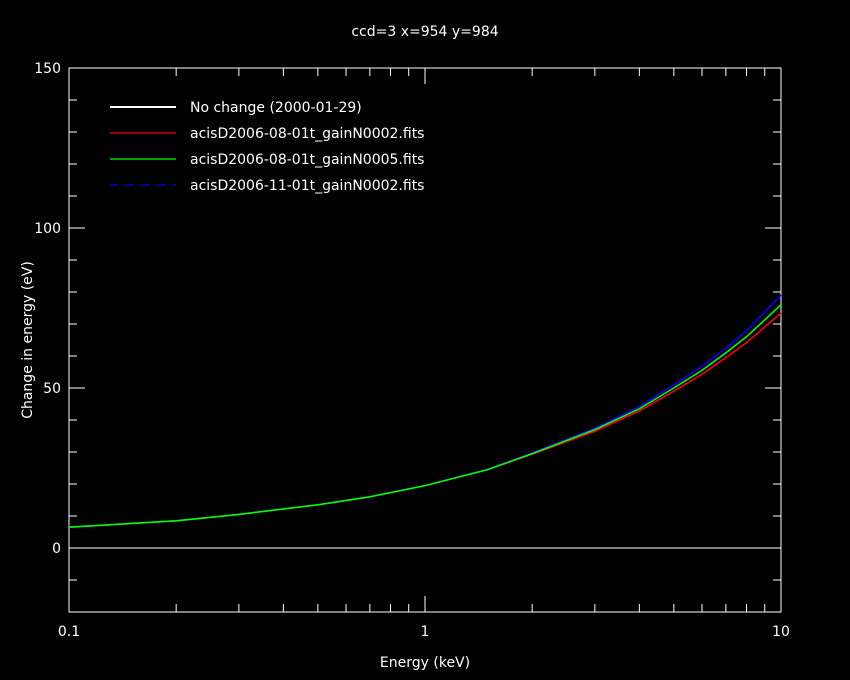  Describe the element at coordinates (47, 229) in the screenshot. I see `y-tick-label: 100` at that location.